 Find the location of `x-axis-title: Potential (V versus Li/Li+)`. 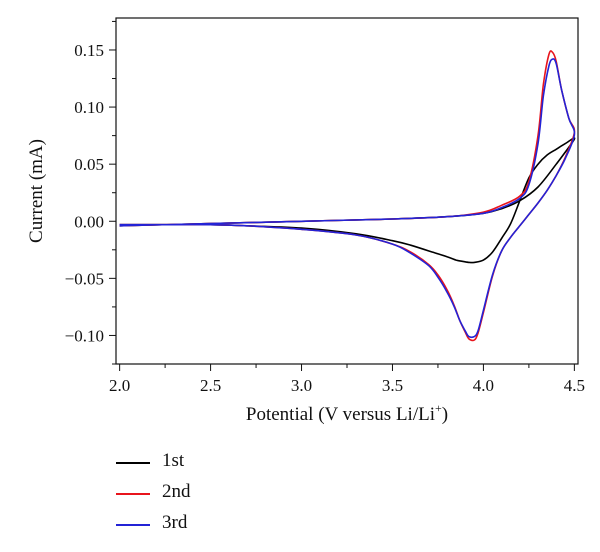

x-axis-title: Potential (V versus Li/Li+) is located at coordinates (347, 413).